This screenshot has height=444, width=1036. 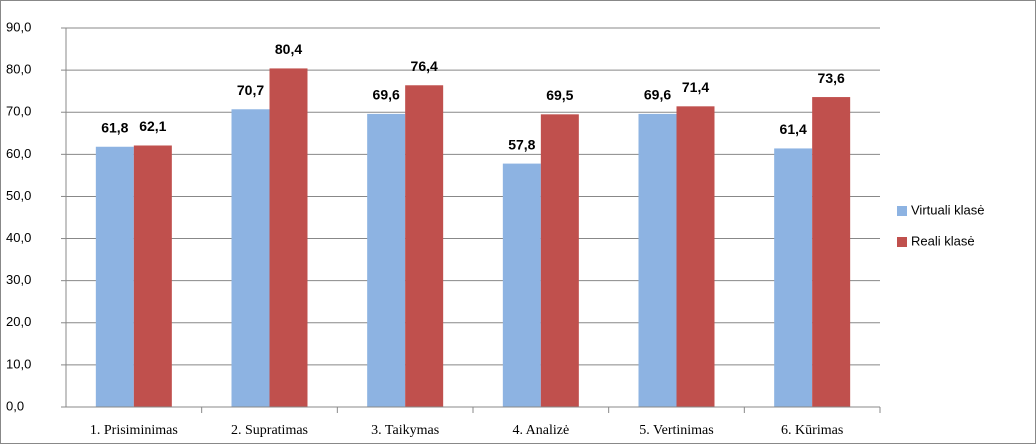 I want to click on data-label: 76,4, so click(x=424, y=66).